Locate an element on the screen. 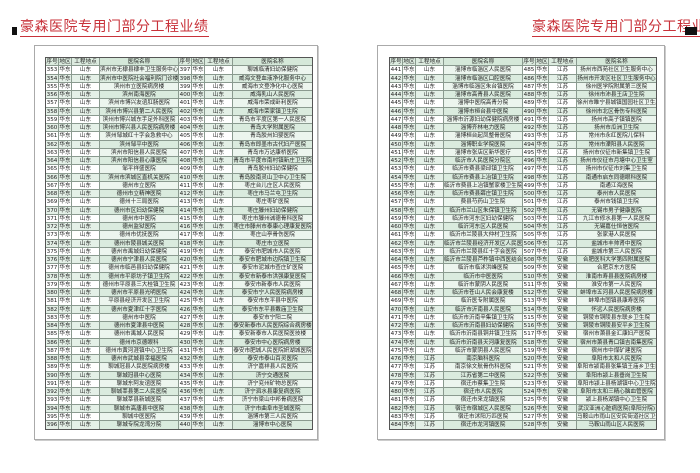 The height and width of the screenshot is (473, 700). cell-hospital-name: 聊城冠县人民医院病房楼 is located at coordinates (139, 367).